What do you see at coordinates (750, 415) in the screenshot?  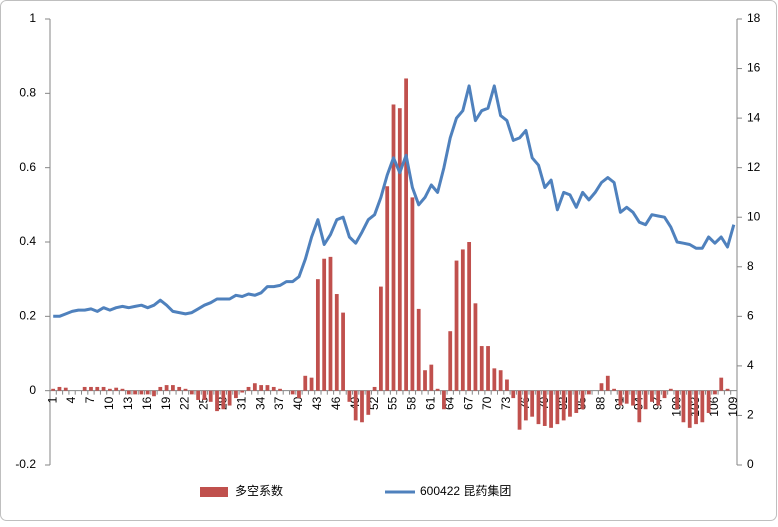 I see `y2-tick-label: 2` at bounding box center [750, 415].